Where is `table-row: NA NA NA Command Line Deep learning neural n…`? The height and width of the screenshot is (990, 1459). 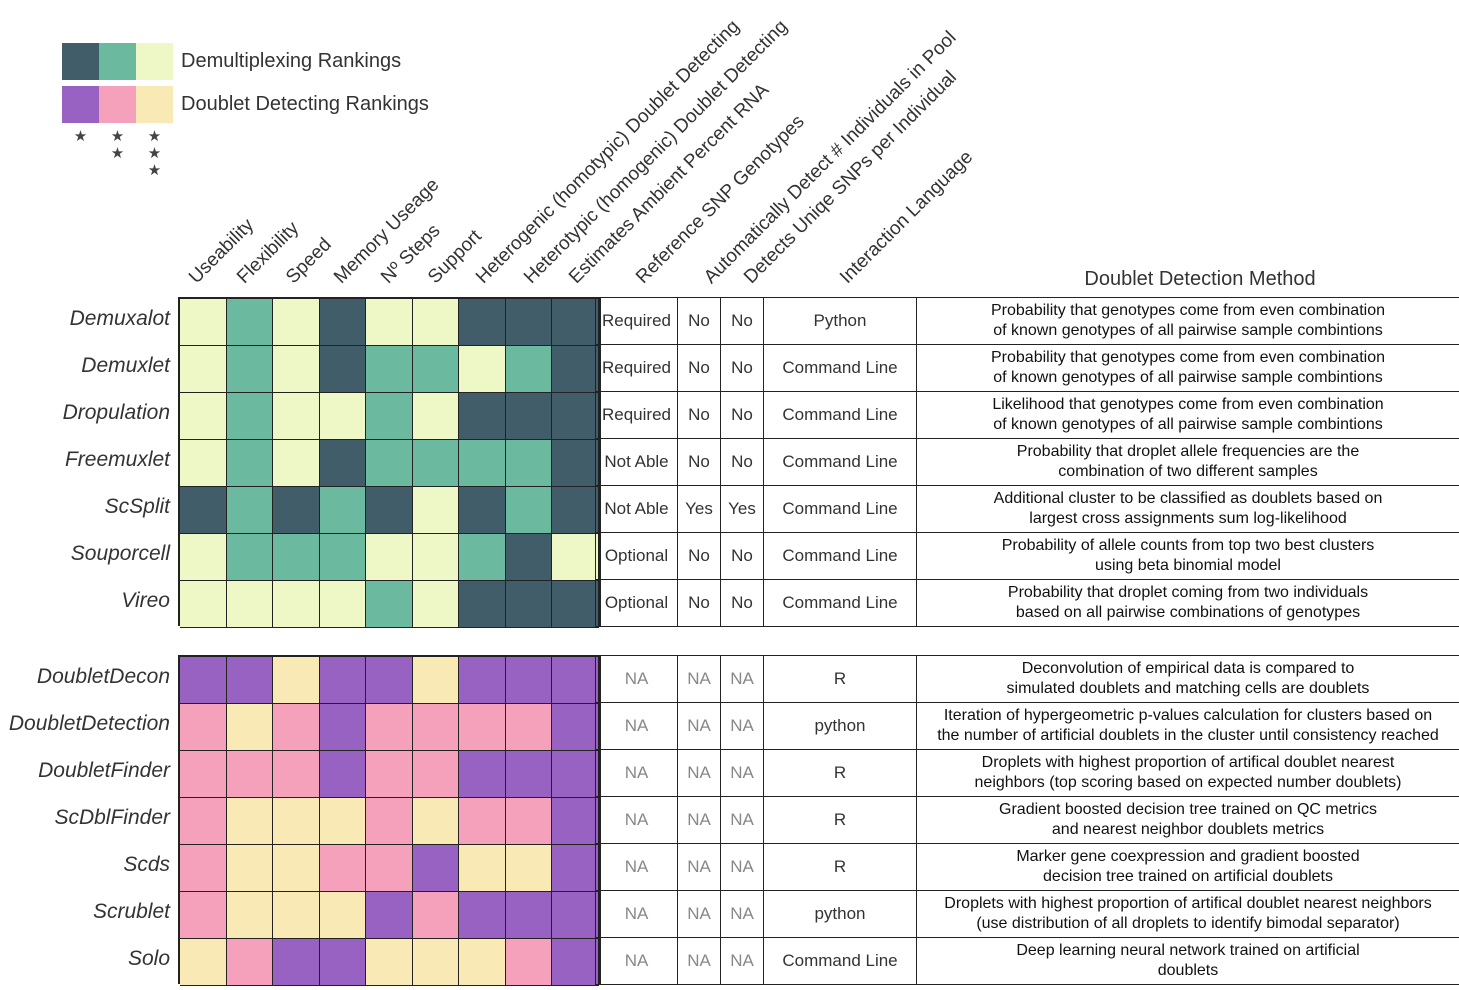 table-row: NA NA NA Command Line Deep learning neural n… is located at coordinates (1027, 961).